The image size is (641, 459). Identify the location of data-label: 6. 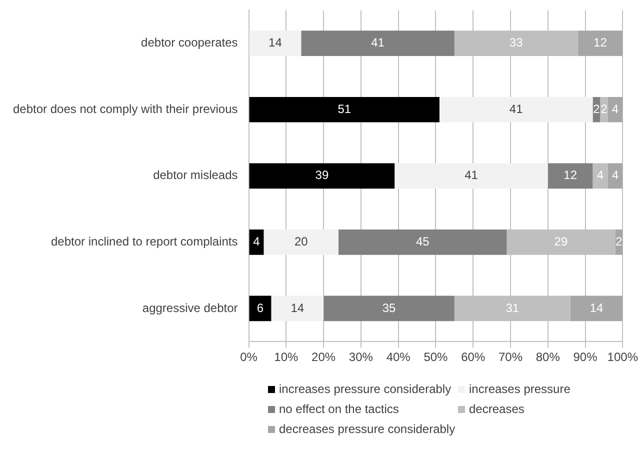
(260, 307).